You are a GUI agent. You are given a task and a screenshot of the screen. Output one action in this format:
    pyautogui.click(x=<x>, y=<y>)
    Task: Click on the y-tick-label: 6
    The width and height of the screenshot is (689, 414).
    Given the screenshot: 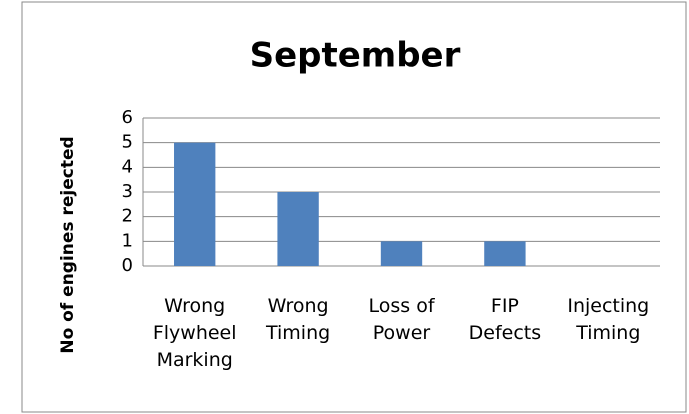 What is the action you would take?
    pyautogui.click(x=127, y=117)
    